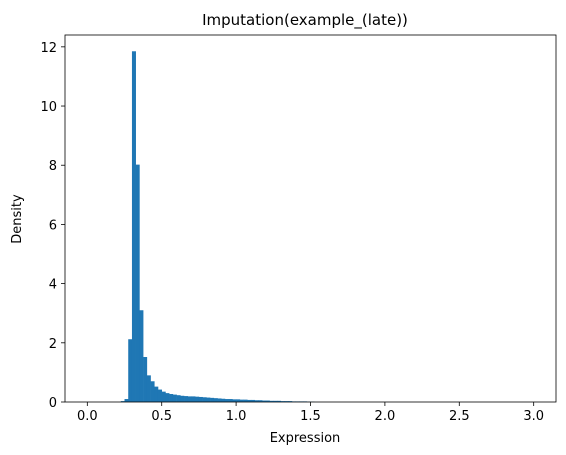  Describe the element at coordinates (305, 438) in the screenshot. I see `x-axis-label: Expression` at that location.